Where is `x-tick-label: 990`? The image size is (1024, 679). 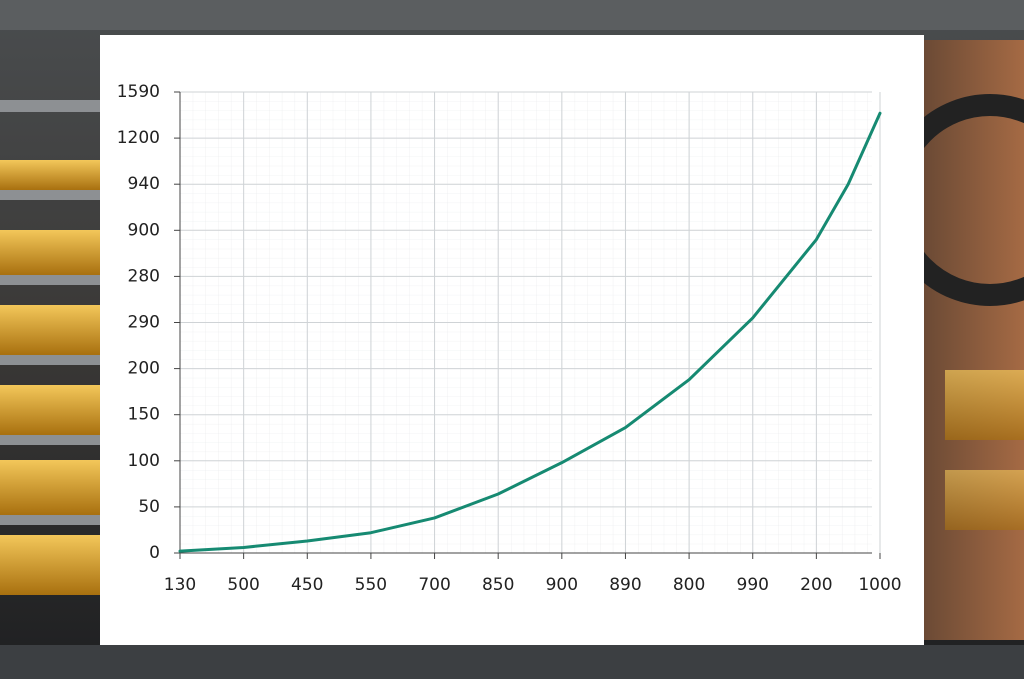 x-tick-label: 990 is located at coordinates (753, 585).